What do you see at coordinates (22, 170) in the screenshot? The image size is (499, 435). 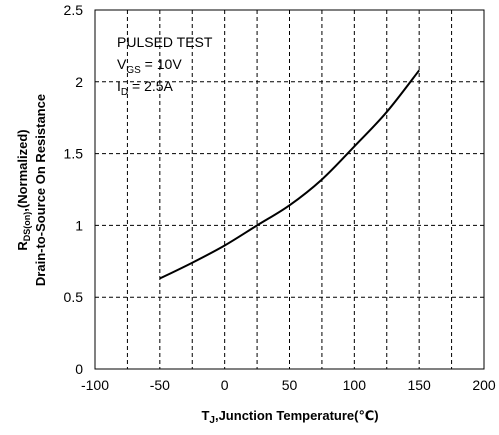 I see `y-axis-title-rest: ,(Normalized)` at bounding box center [22, 170].